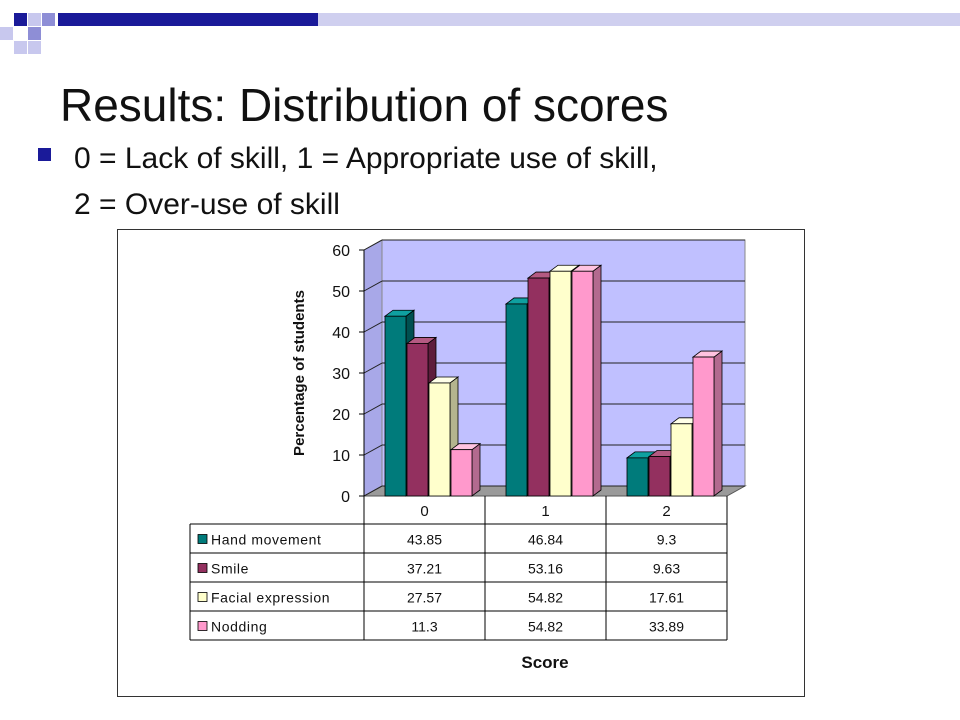 Image resolution: width=960 pixels, height=720 pixels. What do you see at coordinates (345, 497) in the screenshot?
I see `y-tick-label: 0` at bounding box center [345, 497].